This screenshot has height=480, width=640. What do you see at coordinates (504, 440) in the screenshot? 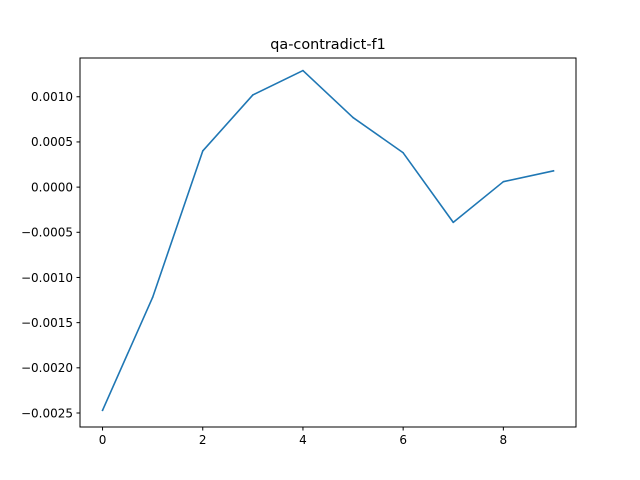
I see `x-tick-label: 8` at bounding box center [504, 440].